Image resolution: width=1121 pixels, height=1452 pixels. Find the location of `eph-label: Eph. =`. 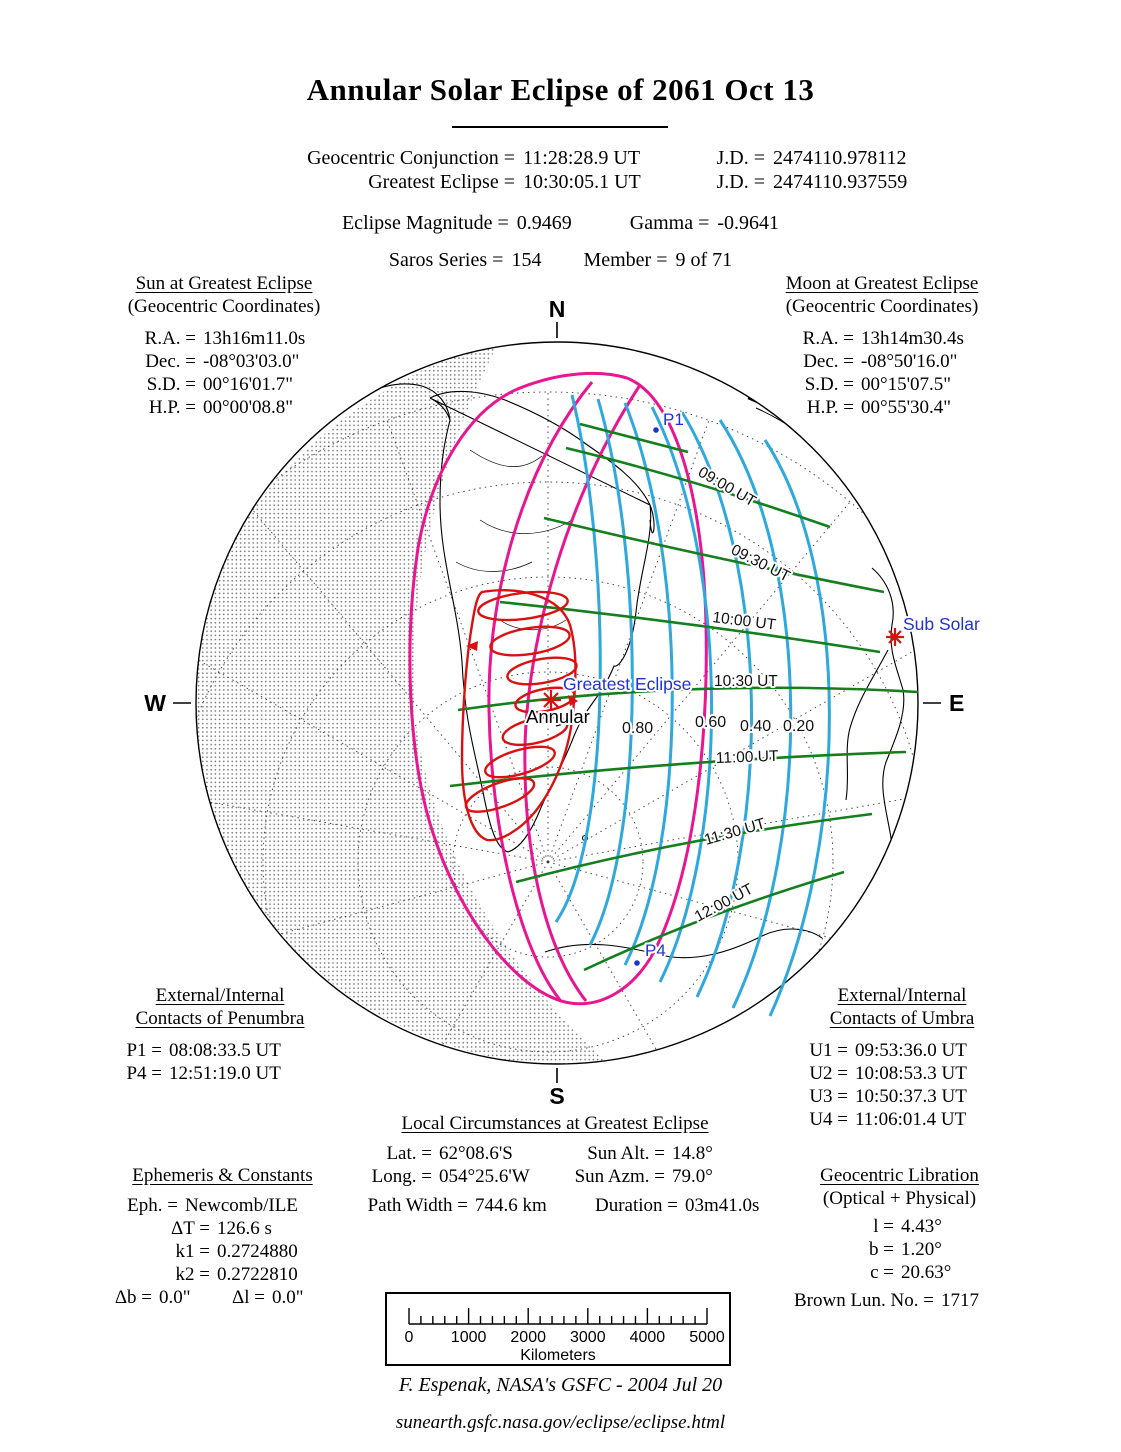

eph-label: Eph. = is located at coordinates (152, 1205).